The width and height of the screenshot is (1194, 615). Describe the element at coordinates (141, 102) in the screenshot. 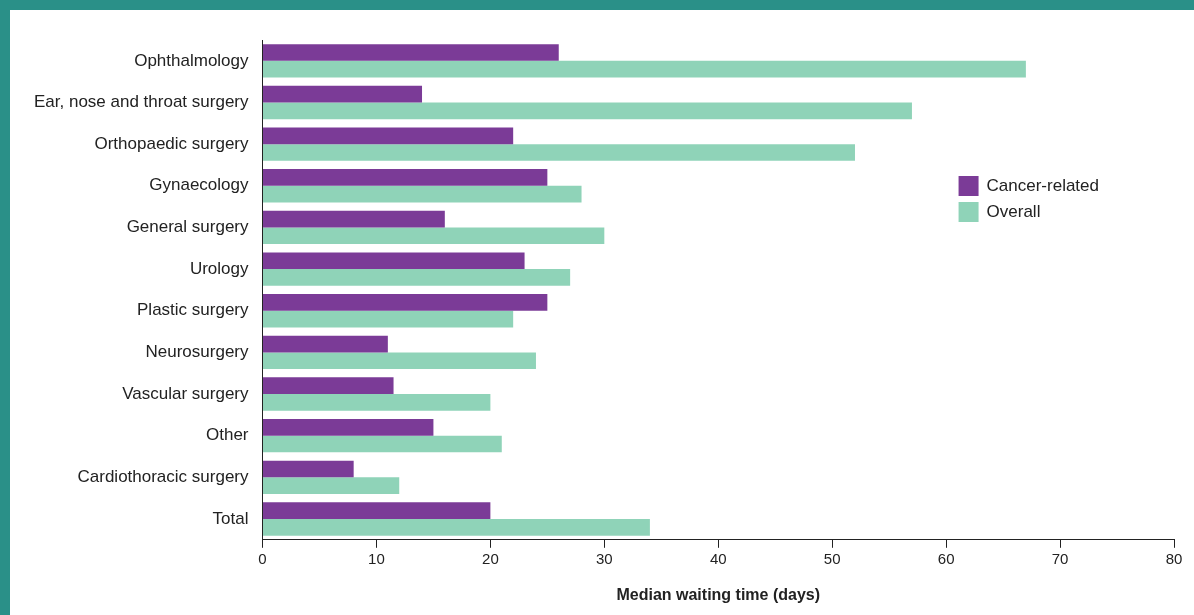

I see `y-tick-label: Ear, nose and throat surgery` at that location.